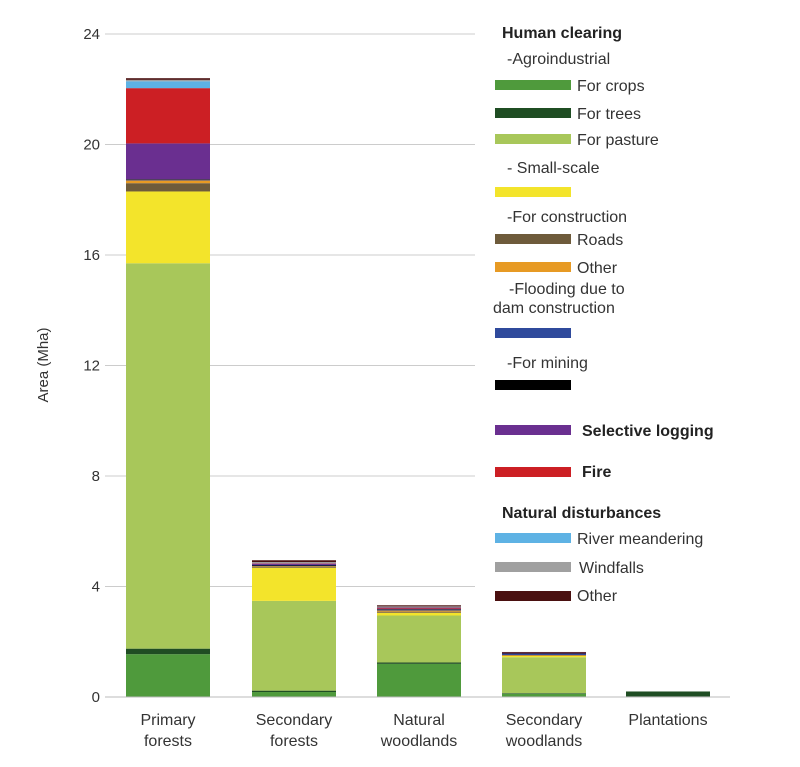 This screenshot has height=767, width=800. What do you see at coordinates (547, 363) in the screenshot?
I see `legend-sub-for-mining: -For mining` at bounding box center [547, 363].